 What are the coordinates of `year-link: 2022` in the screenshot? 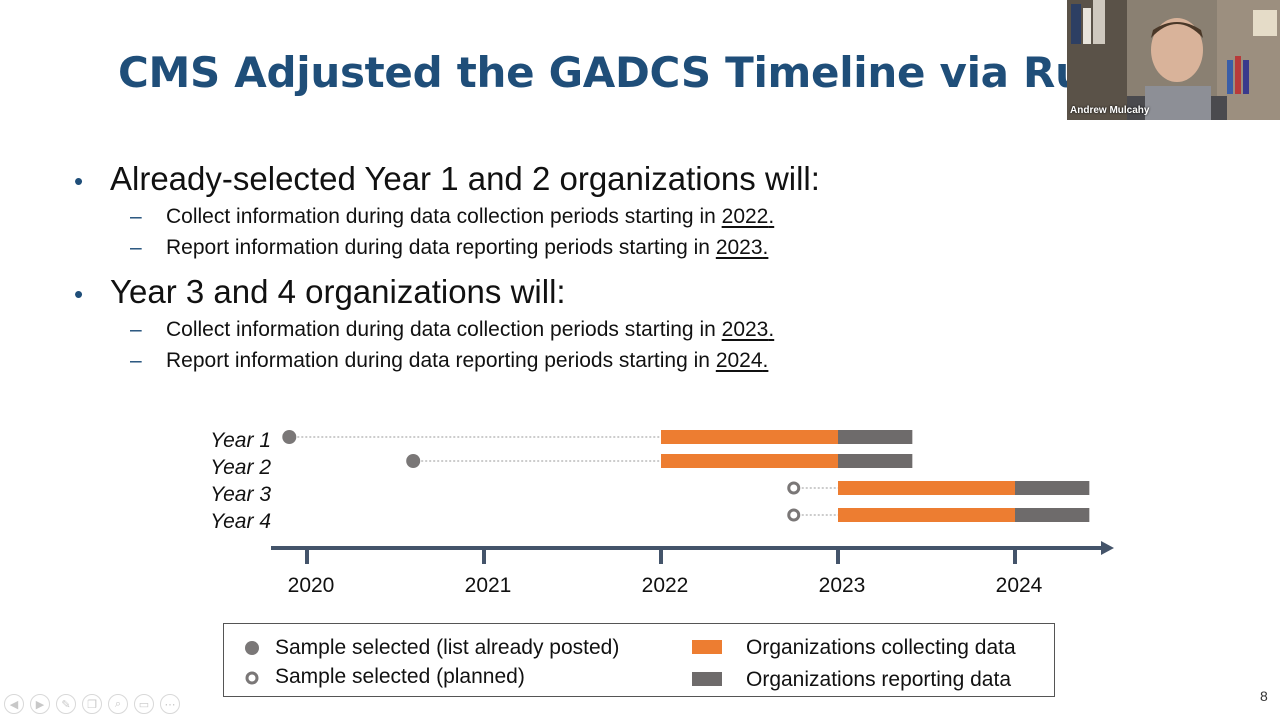 It's located at (745, 216).